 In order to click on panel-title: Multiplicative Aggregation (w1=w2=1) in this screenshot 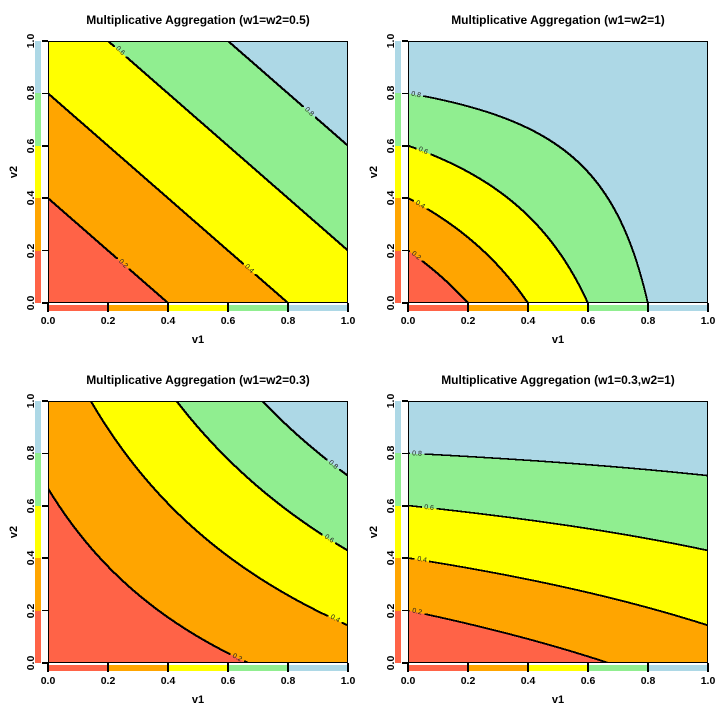, I will do `click(558, 20)`.